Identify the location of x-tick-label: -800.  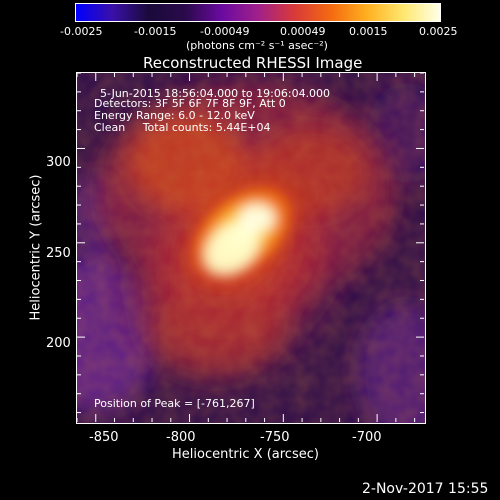
(181, 437).